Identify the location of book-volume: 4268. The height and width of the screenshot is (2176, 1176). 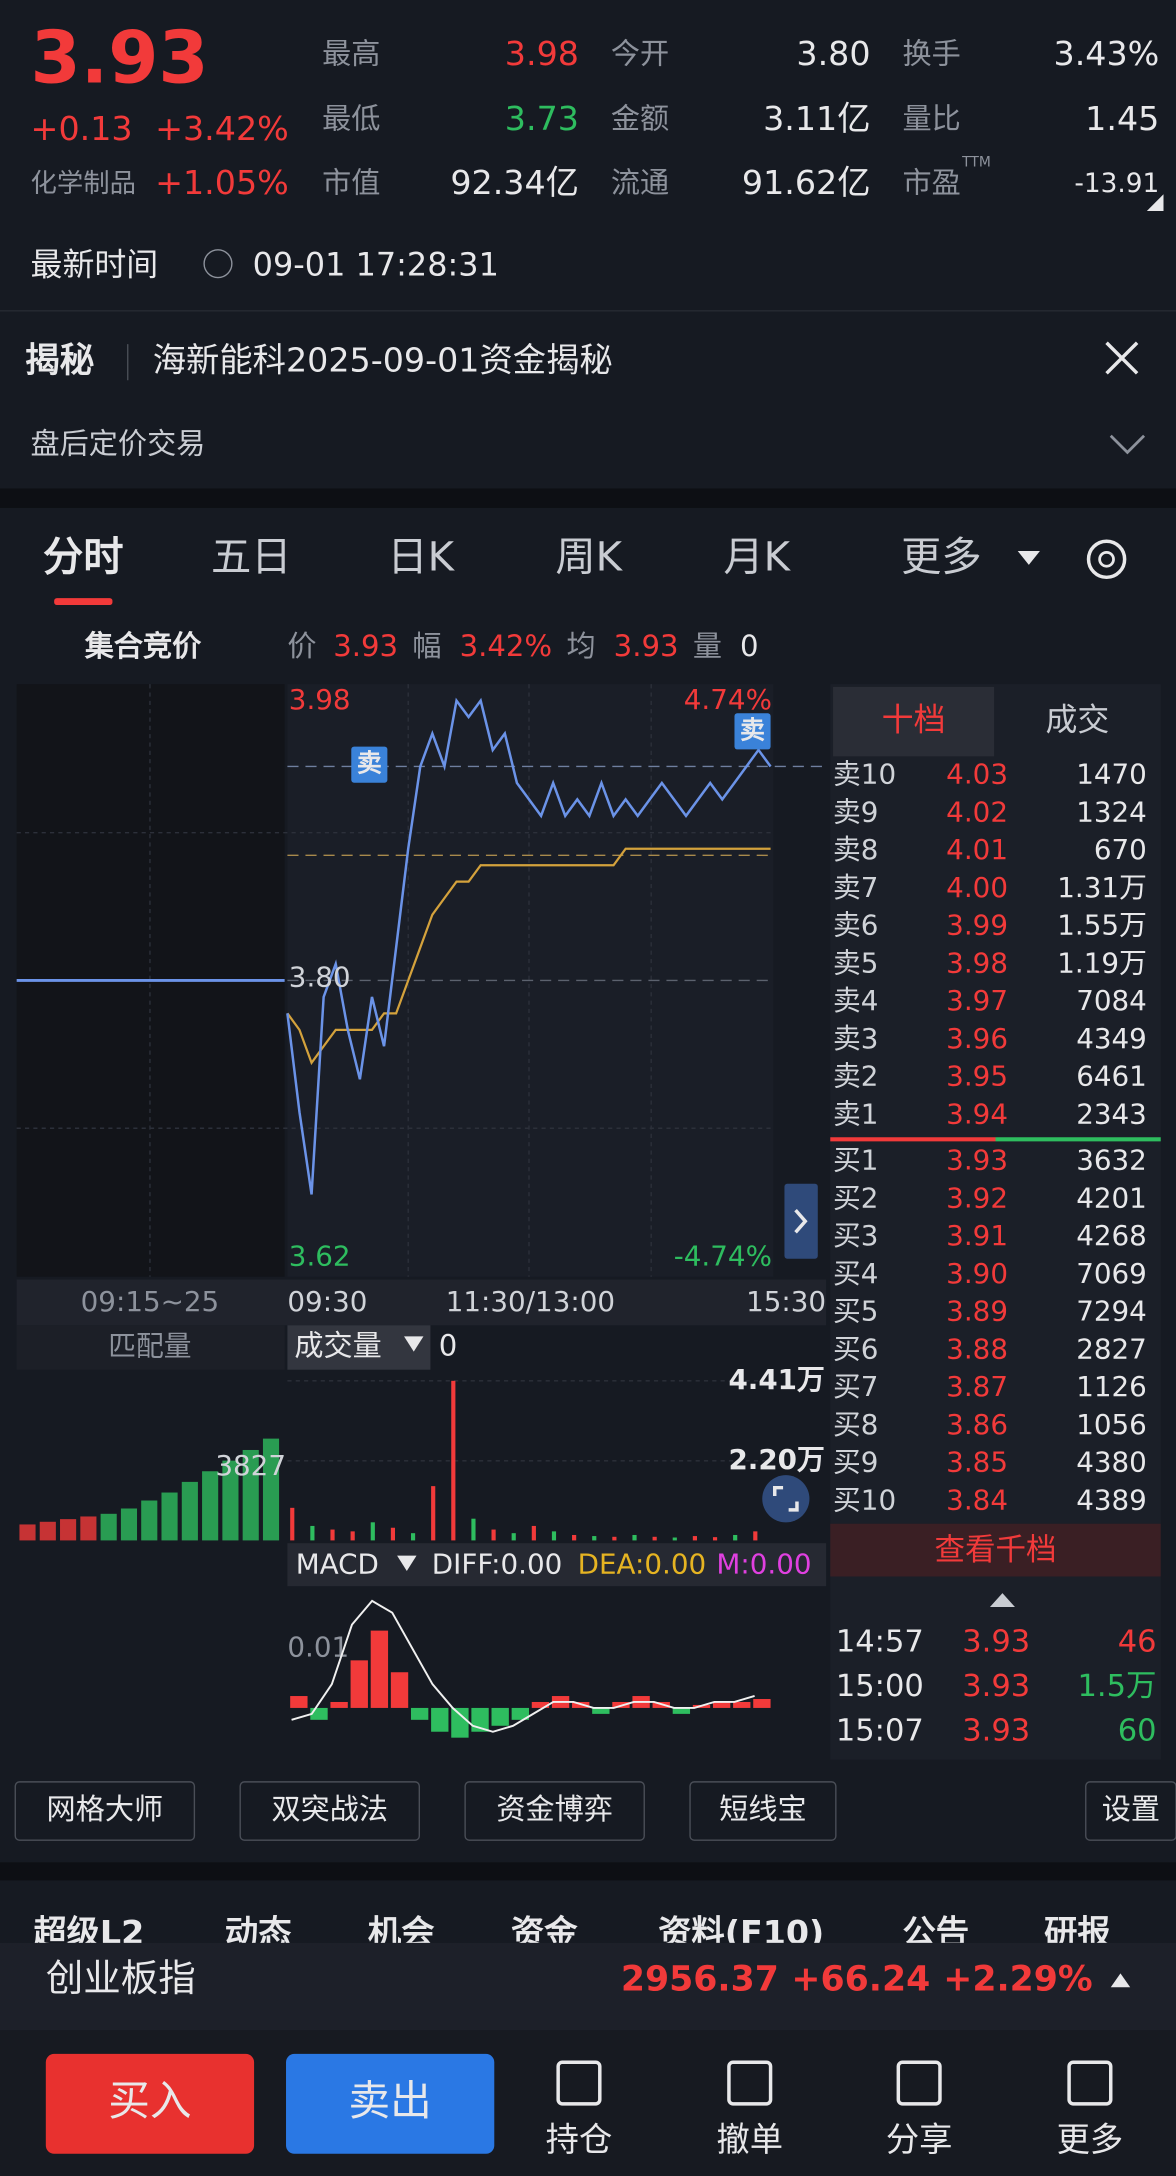
(1111, 1235).